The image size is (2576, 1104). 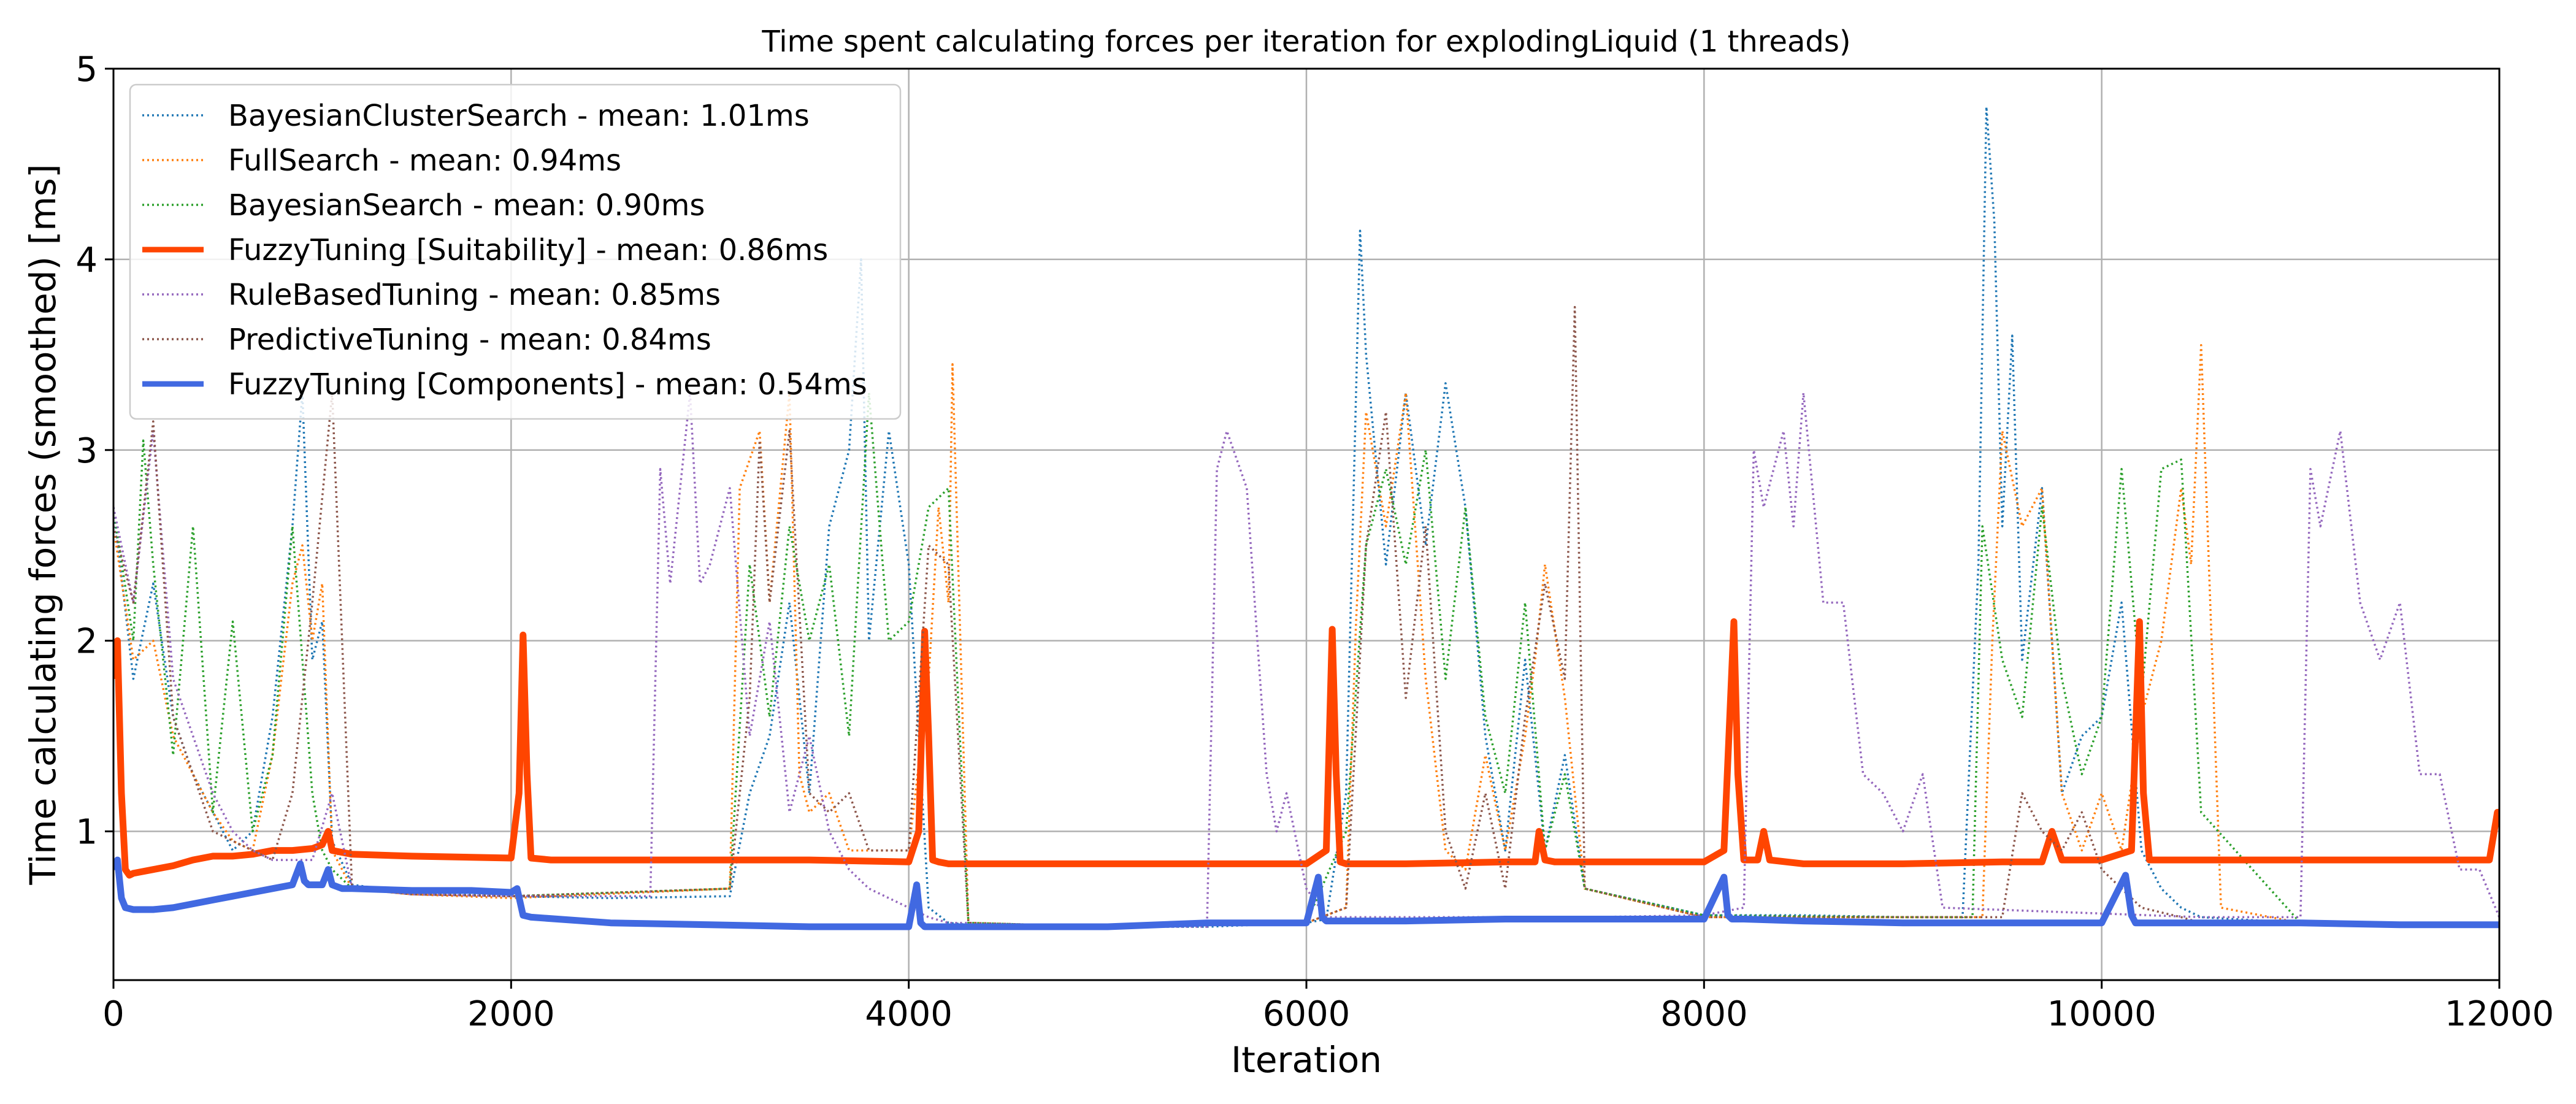 What do you see at coordinates (528, 250) in the screenshot?
I see `legend-entry-label: FuzzyTuning [Suitability] - mean: 0.86ms` at bounding box center [528, 250].